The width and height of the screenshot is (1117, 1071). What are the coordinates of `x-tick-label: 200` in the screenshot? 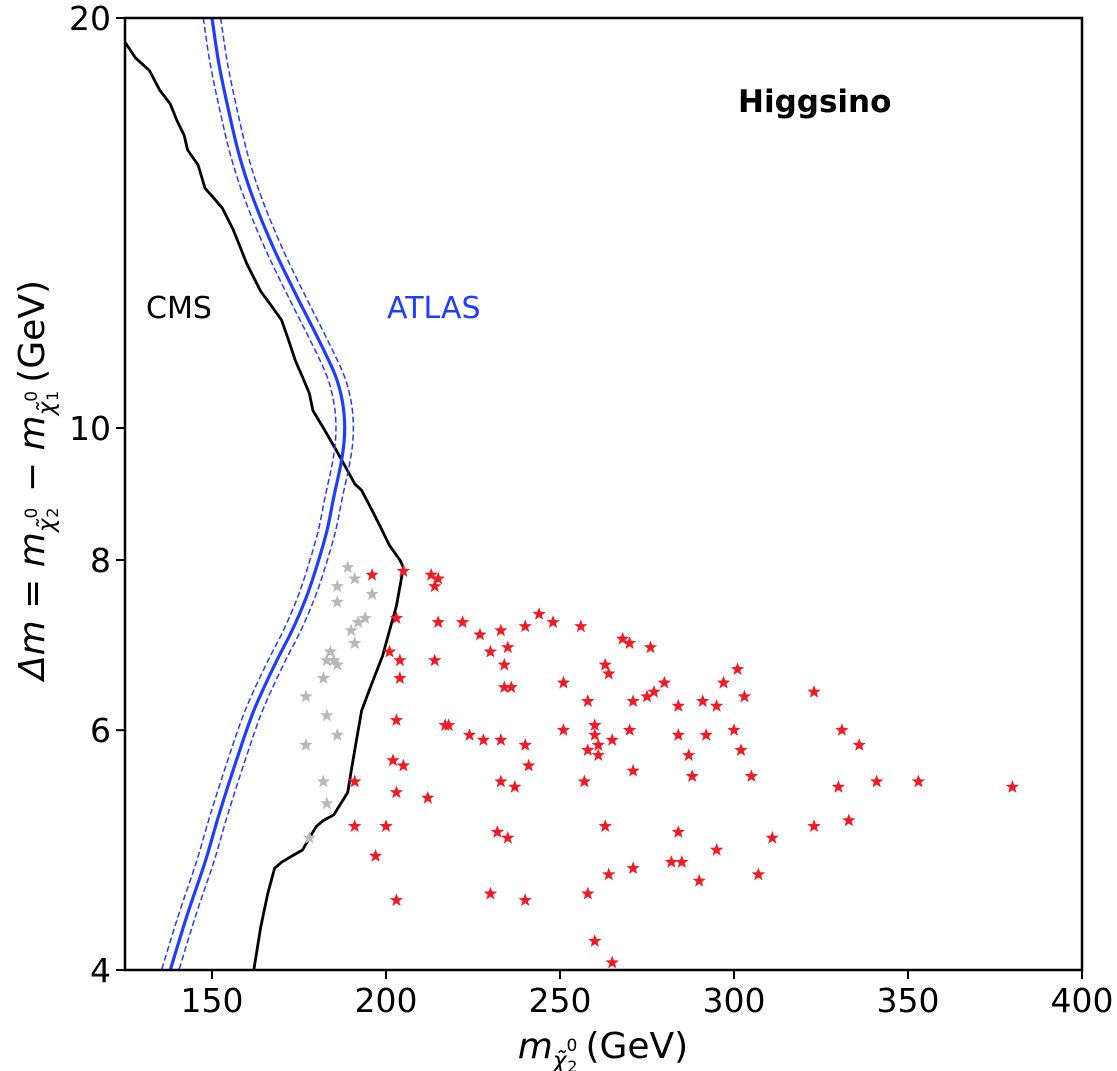 It's located at (386, 1000).